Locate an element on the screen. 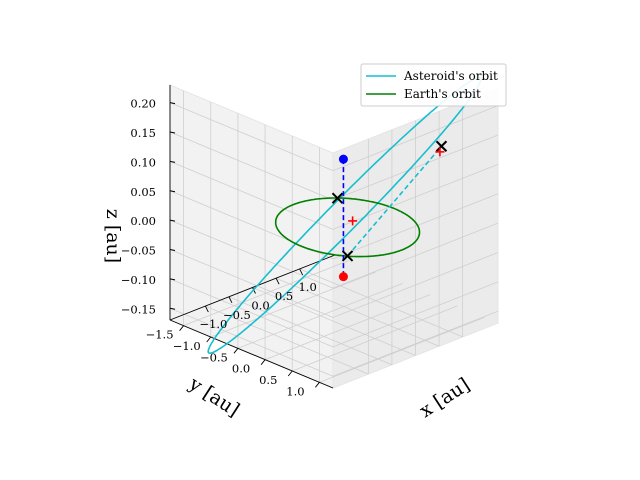  node-line is located at coordinates (394, 201).